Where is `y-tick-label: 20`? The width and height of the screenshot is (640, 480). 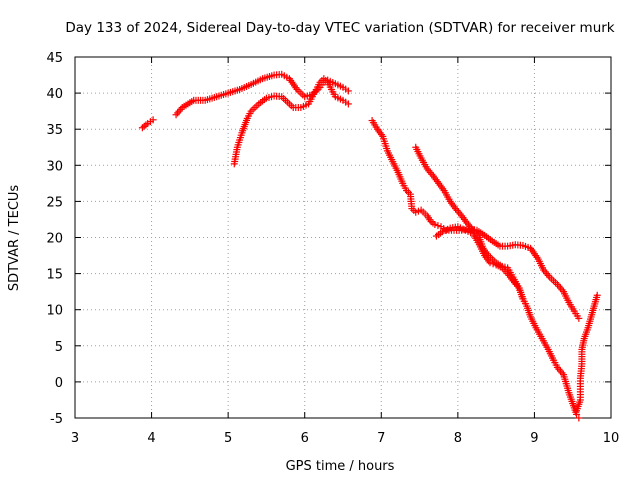 y-tick-label: 20 is located at coordinates (54, 239).